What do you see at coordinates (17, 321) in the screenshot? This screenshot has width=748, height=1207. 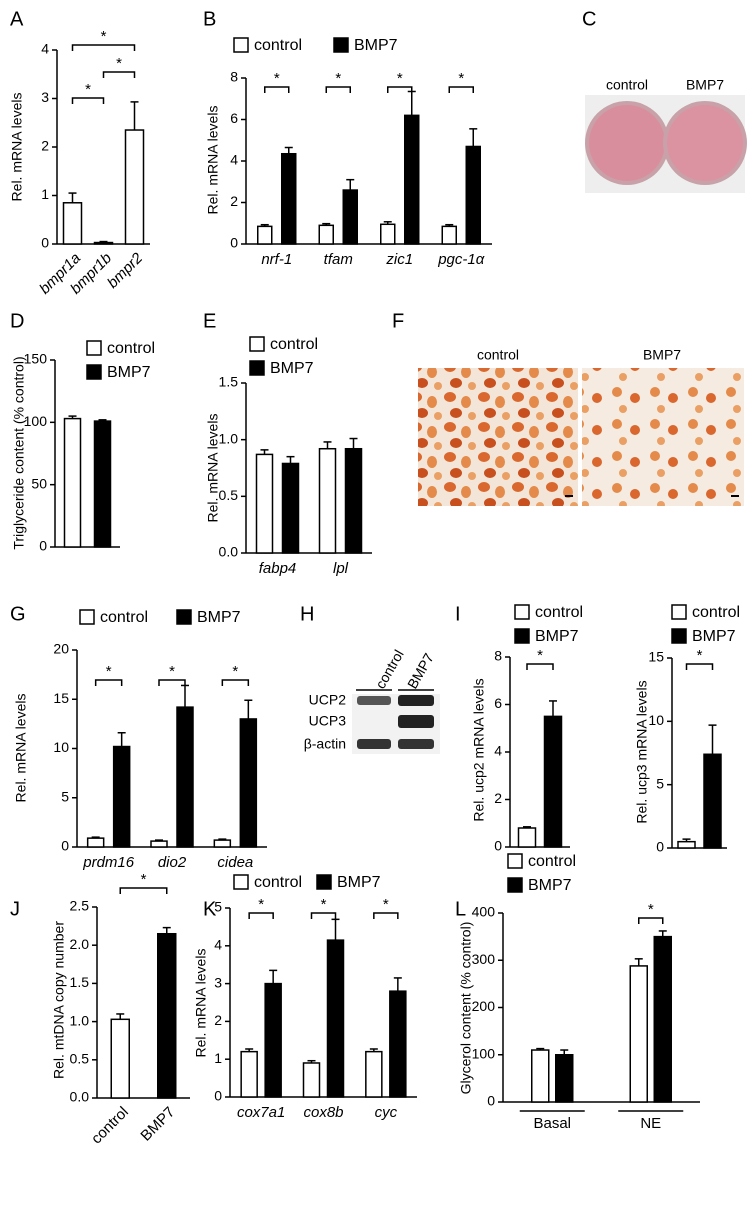 I see `panel-label: D` at bounding box center [17, 321].